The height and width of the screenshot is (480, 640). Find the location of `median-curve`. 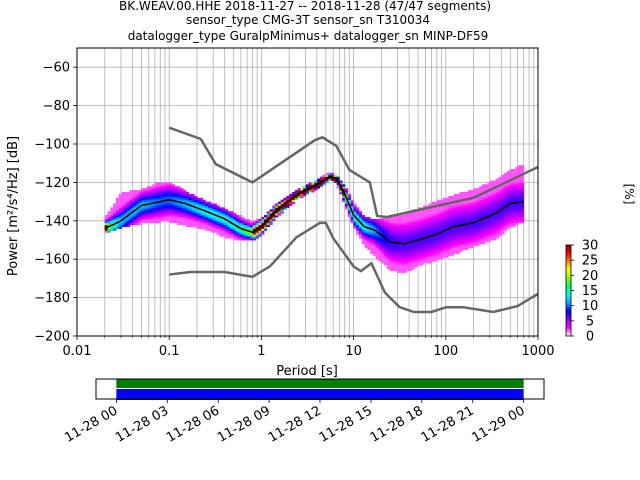

median-curve is located at coordinates (314, 210).